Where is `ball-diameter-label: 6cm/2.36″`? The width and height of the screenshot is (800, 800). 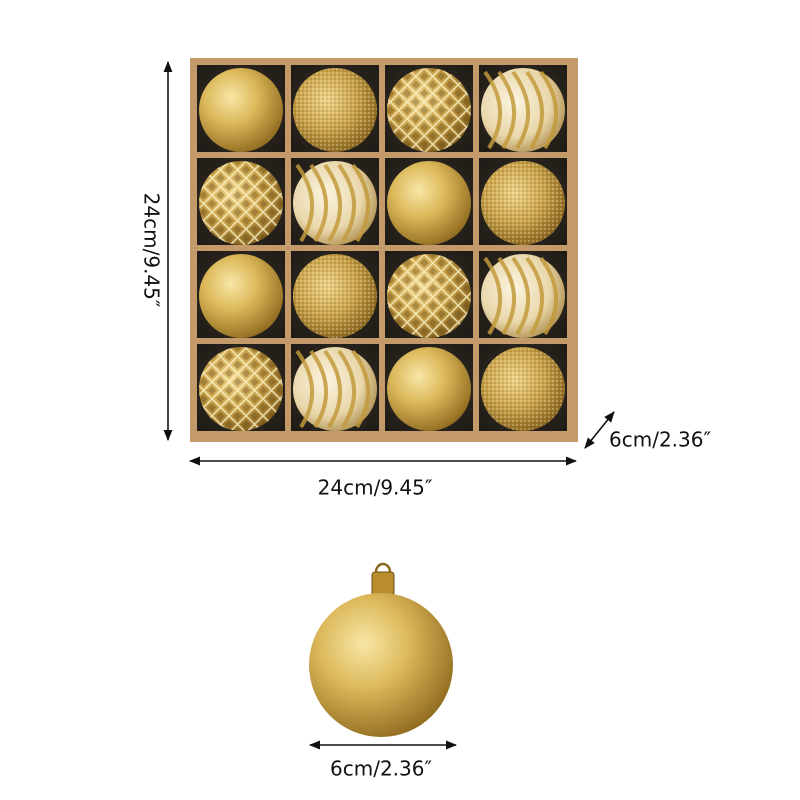 ball-diameter-label: 6cm/2.36″ is located at coordinates (381, 769).